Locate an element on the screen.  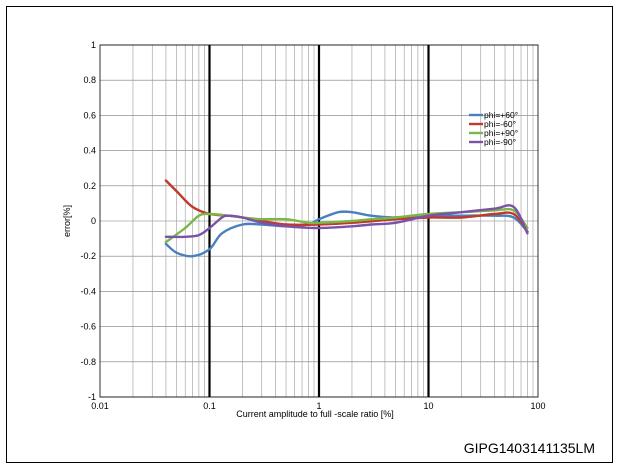
y-tick-label: -0.6 is located at coordinates (88, 327).